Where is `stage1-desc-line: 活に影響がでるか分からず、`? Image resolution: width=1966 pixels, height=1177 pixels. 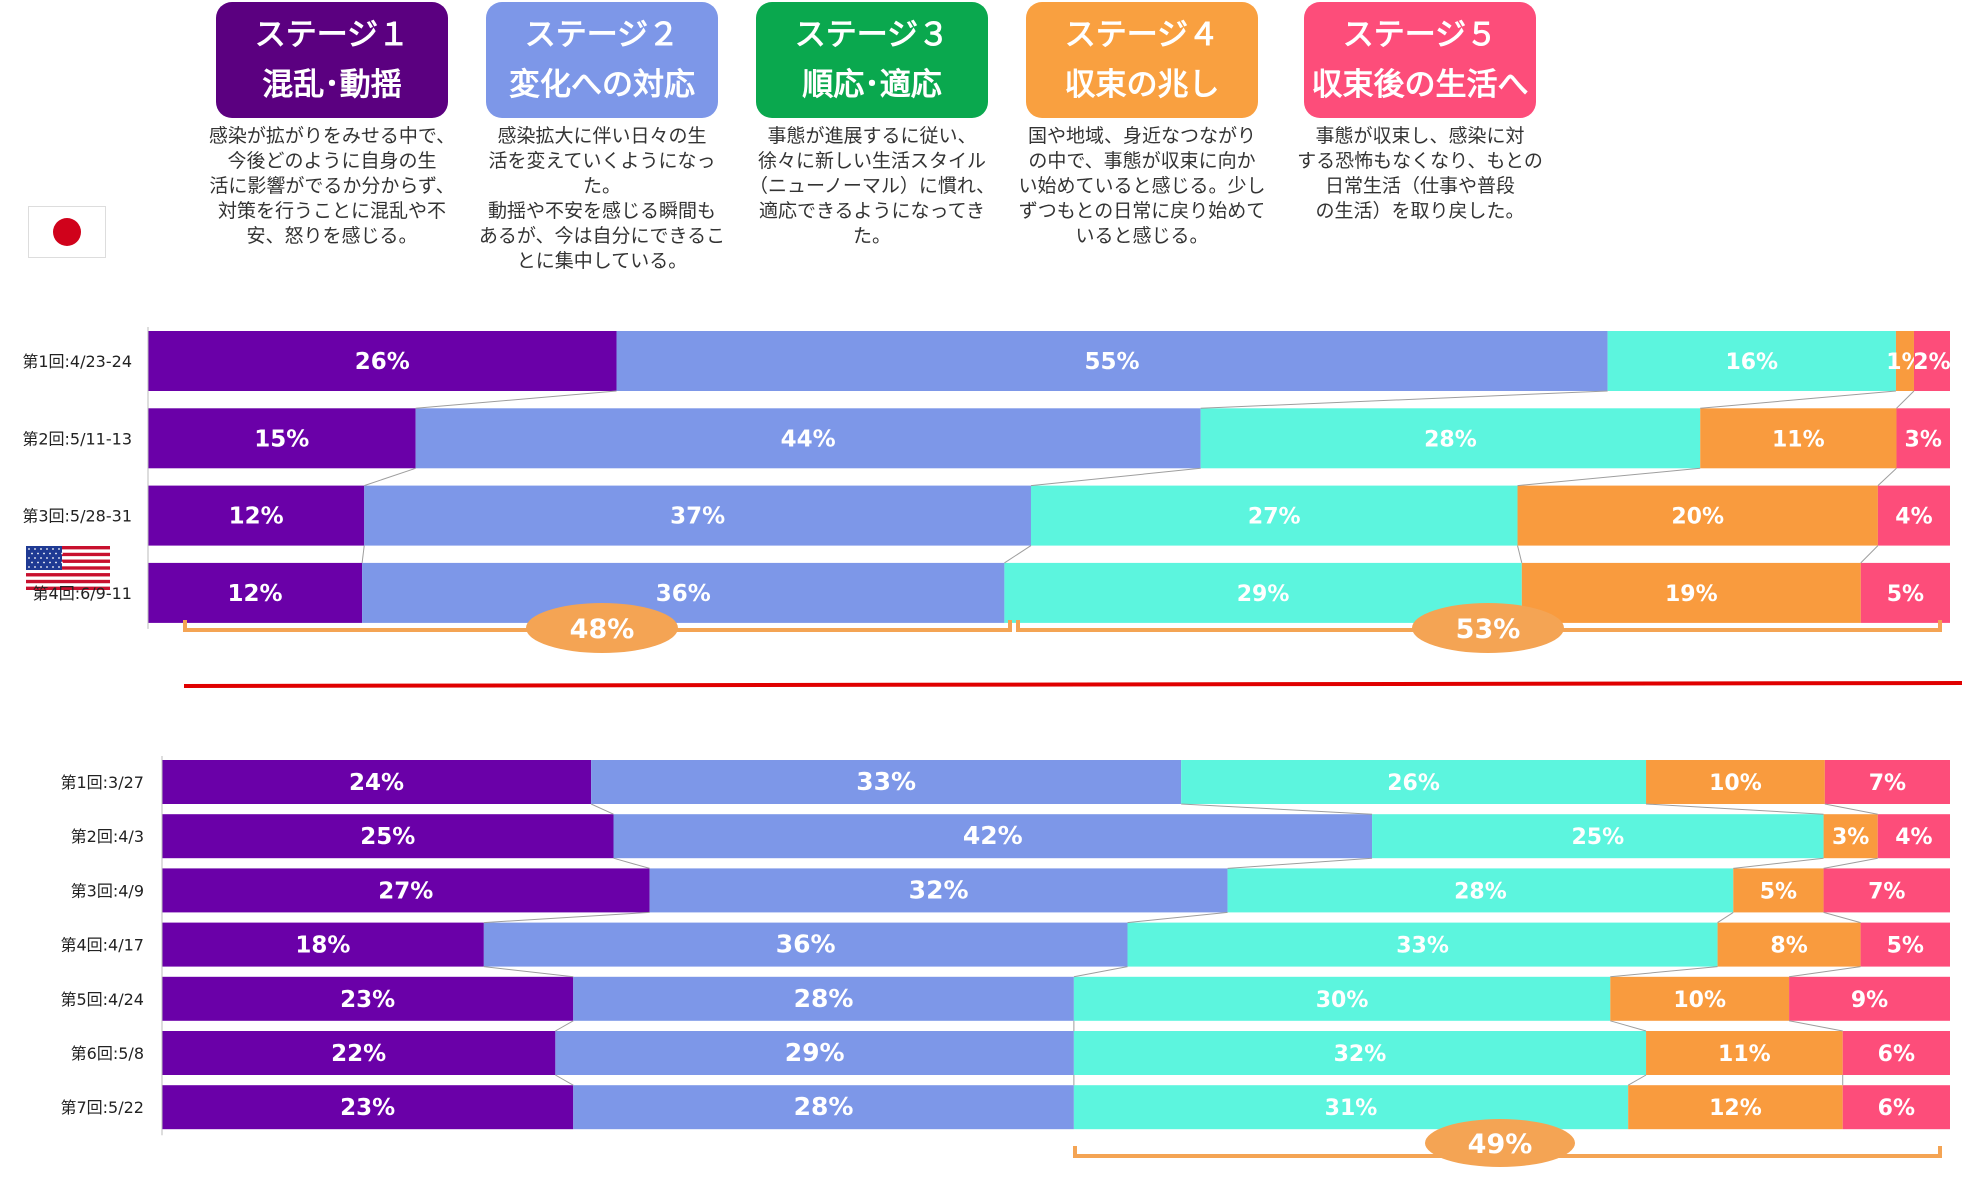 stage1-desc-line: 活に影響がでるか分からず、 is located at coordinates (332, 186).